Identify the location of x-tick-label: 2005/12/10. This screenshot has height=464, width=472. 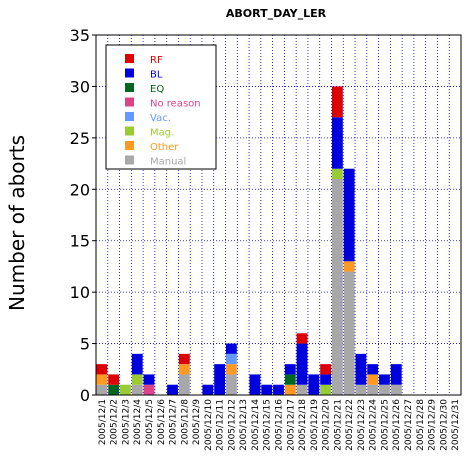
(209, 425).